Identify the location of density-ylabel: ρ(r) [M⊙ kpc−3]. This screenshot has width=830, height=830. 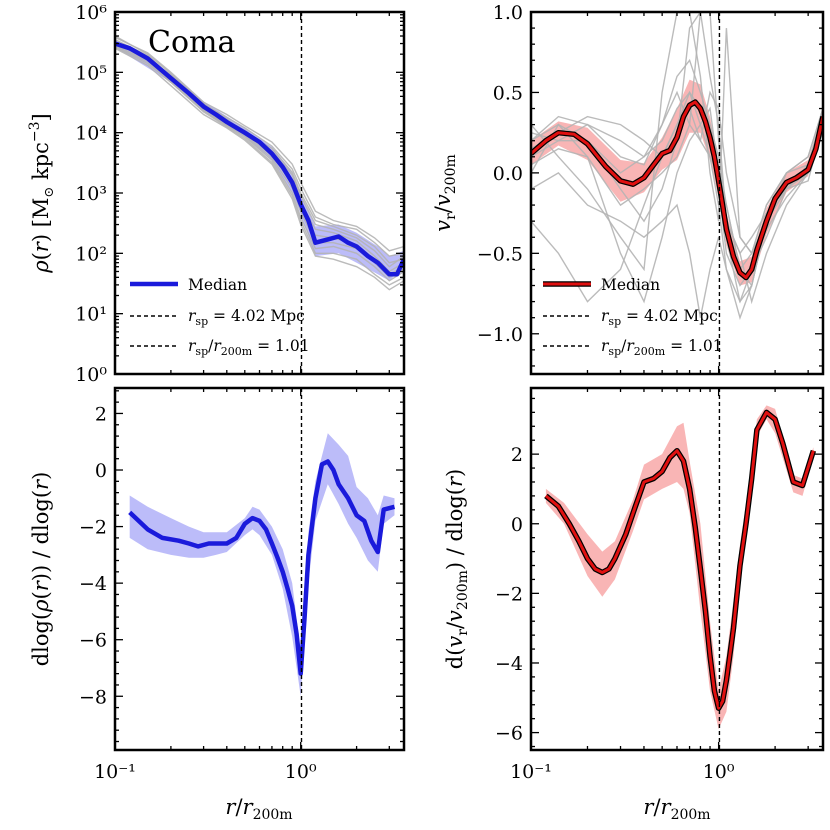
(42, 193).